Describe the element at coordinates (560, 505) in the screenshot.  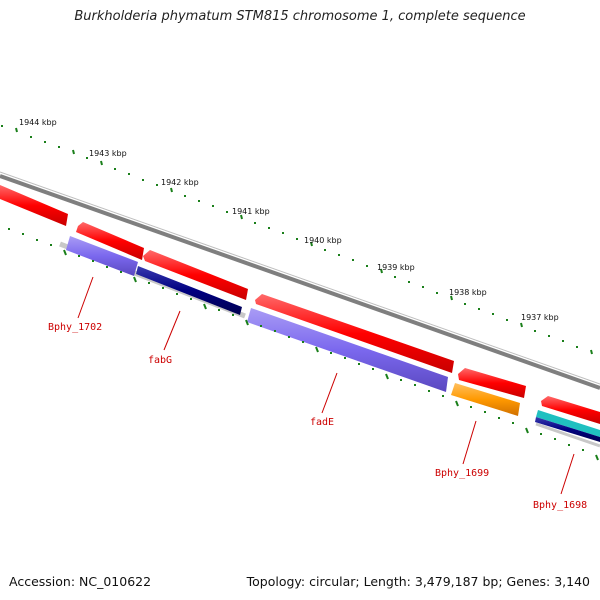
I see `gene-label-bphy-1698: Bphy_1698` at that location.